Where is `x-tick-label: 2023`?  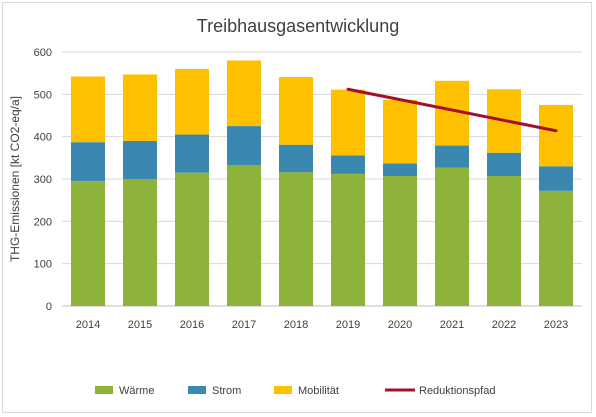
x-tick-label: 2023 is located at coordinates (556, 325).